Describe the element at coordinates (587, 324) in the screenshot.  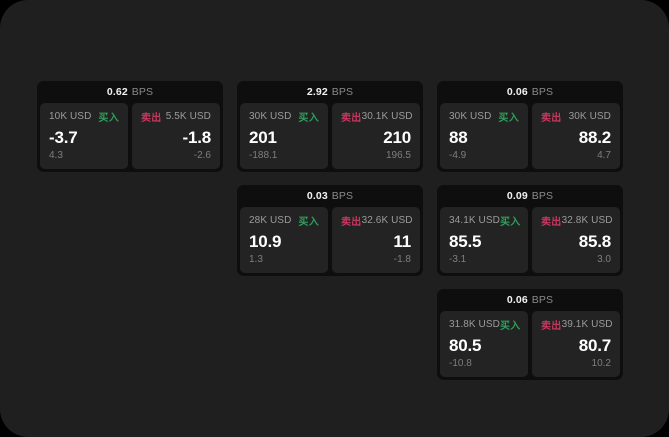
I see `sell-size-label: 39.1K USD` at that location.